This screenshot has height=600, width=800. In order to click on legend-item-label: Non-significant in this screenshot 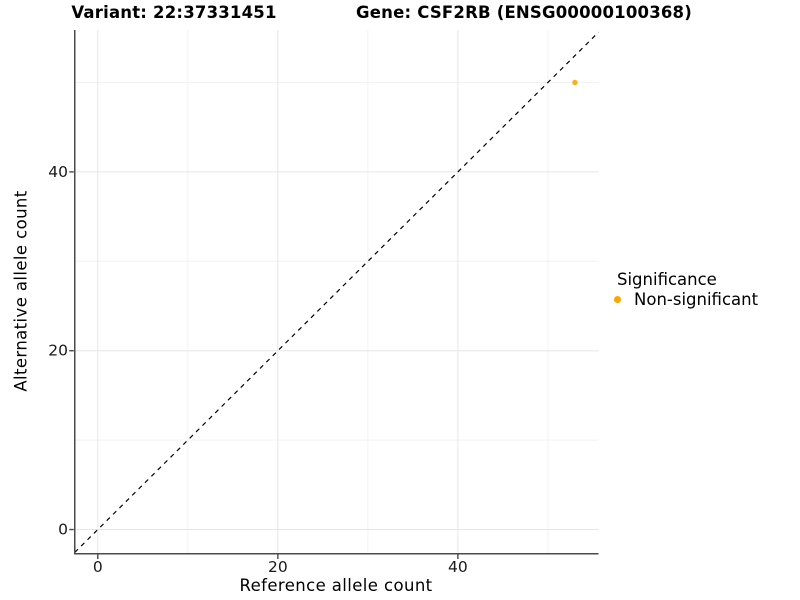, I will do `click(696, 299)`.